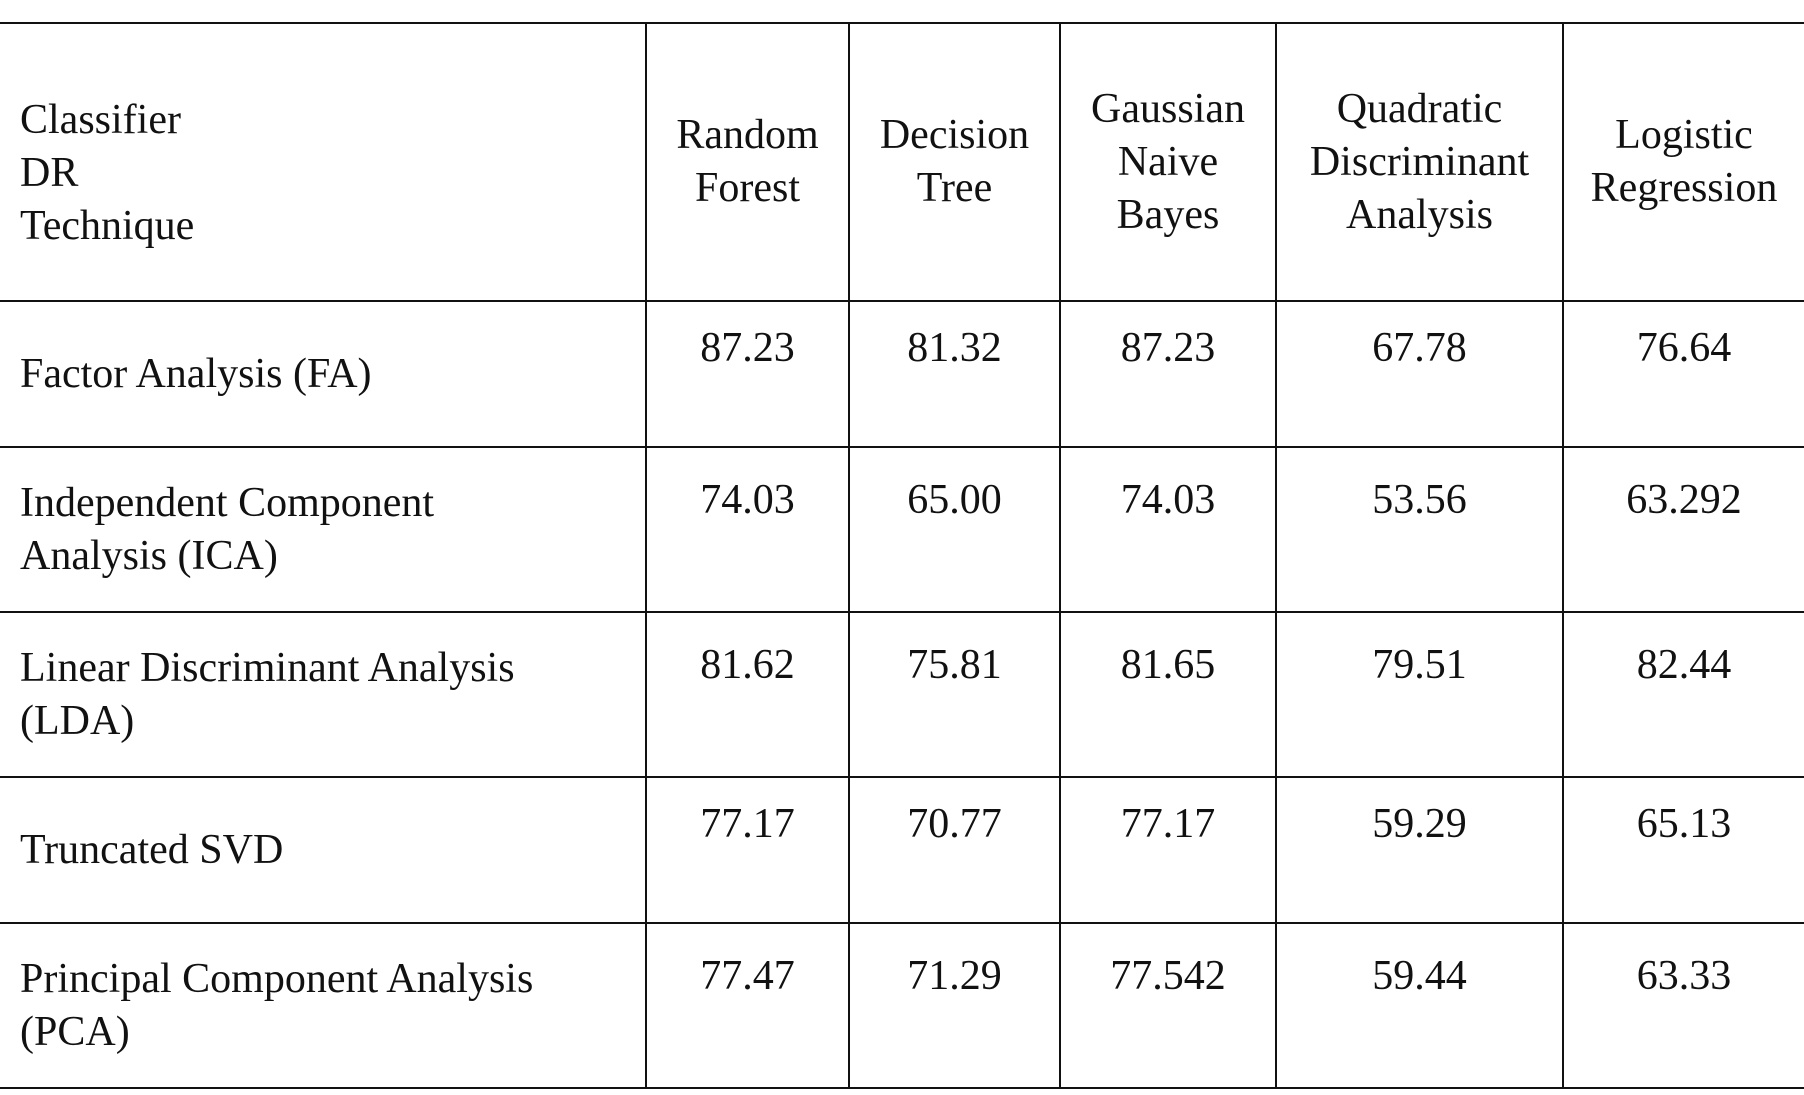 The height and width of the screenshot is (1095, 1804). I want to click on column-header-quadratic-discriminant-analysis: Quadratic Discriminant Analysis, so click(1419, 162).